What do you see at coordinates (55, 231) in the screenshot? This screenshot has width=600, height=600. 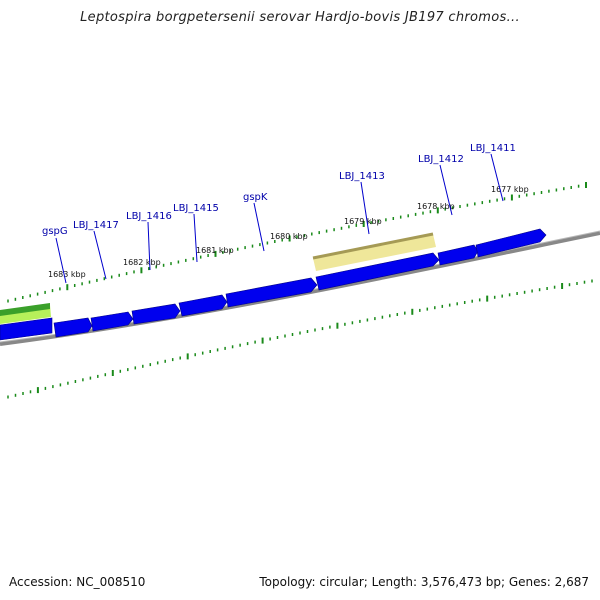 I see `gene-label-gspg: gspG` at bounding box center [55, 231].